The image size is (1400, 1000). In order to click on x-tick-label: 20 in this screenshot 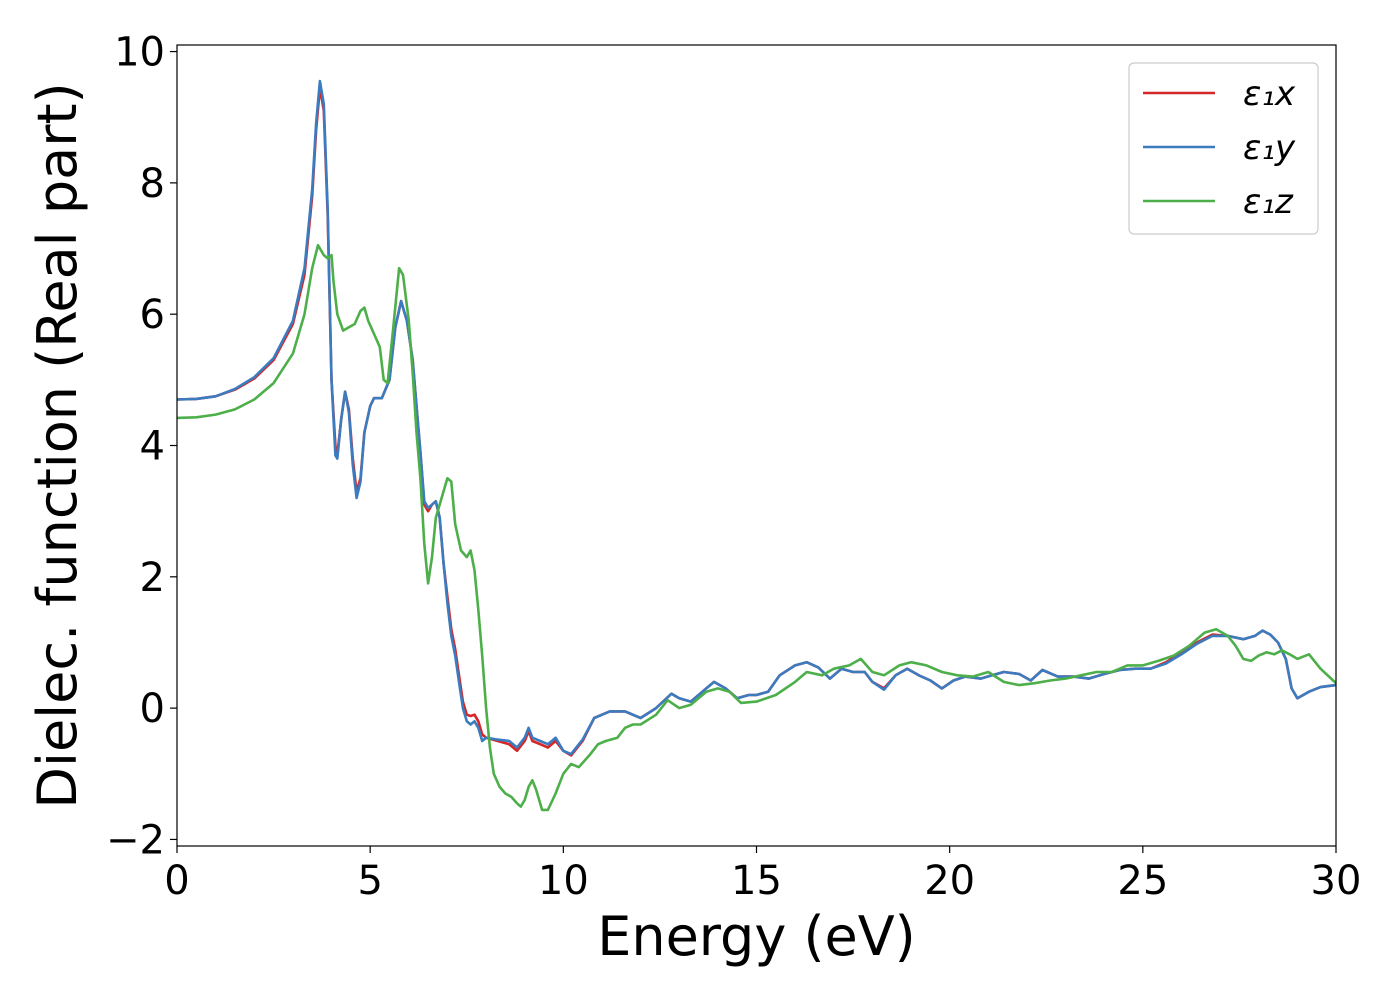, I will do `click(949, 881)`.